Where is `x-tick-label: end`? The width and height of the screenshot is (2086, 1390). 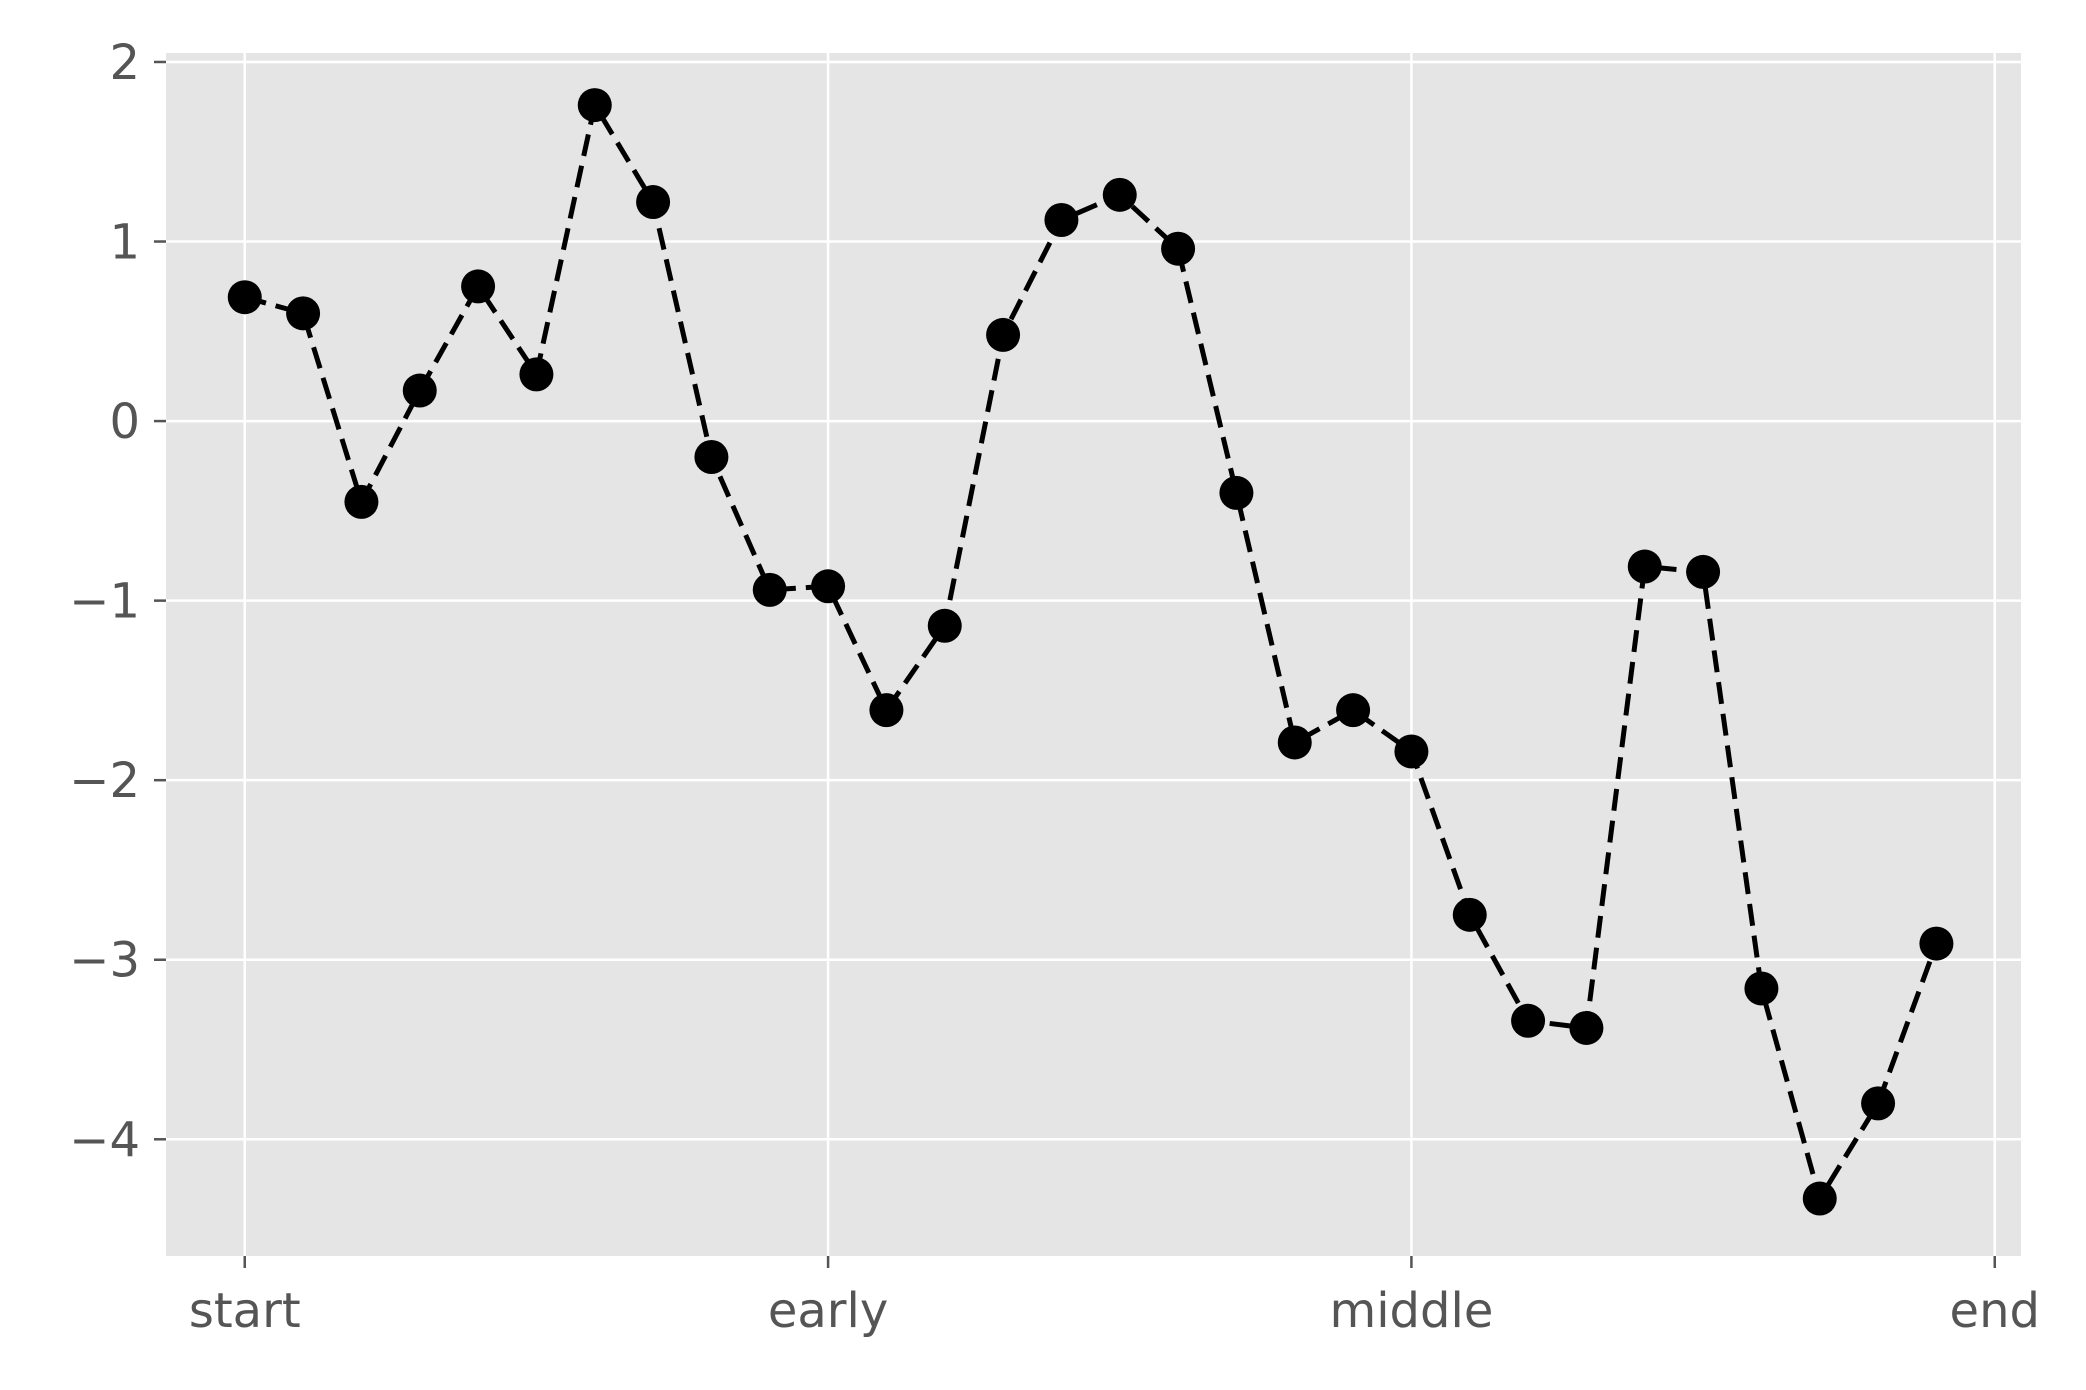
x-tick-label: end is located at coordinates (1995, 1311).